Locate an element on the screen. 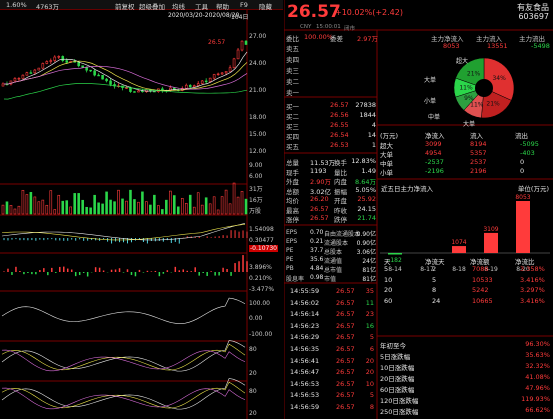 This screenshot has height=419, width=553. flow-values: 8053 13551 -5498 is located at coordinates (491, 46).